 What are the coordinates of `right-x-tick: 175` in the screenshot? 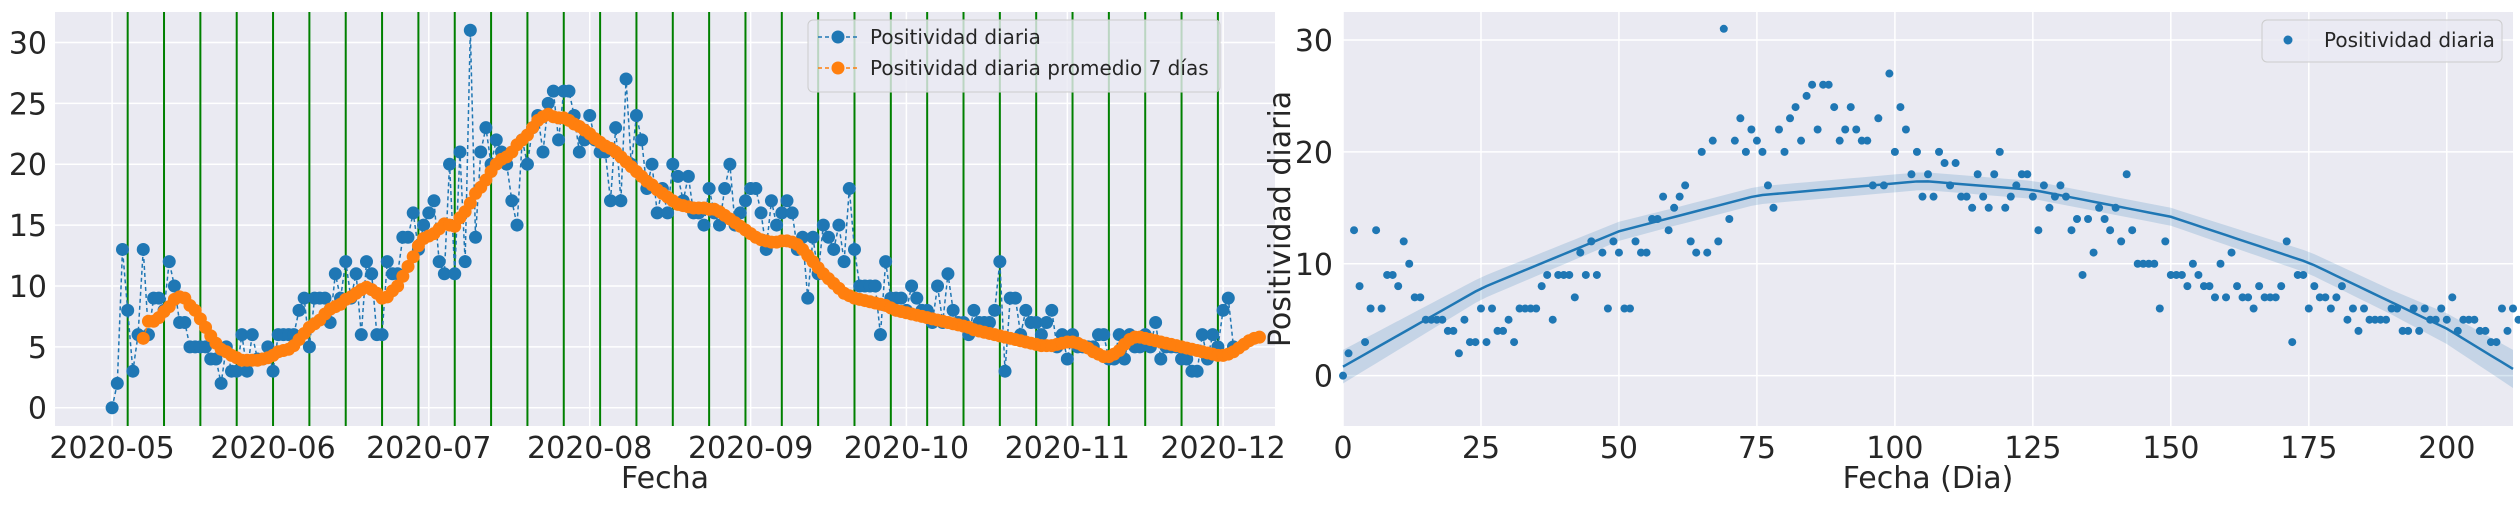 It's located at (2308, 448).